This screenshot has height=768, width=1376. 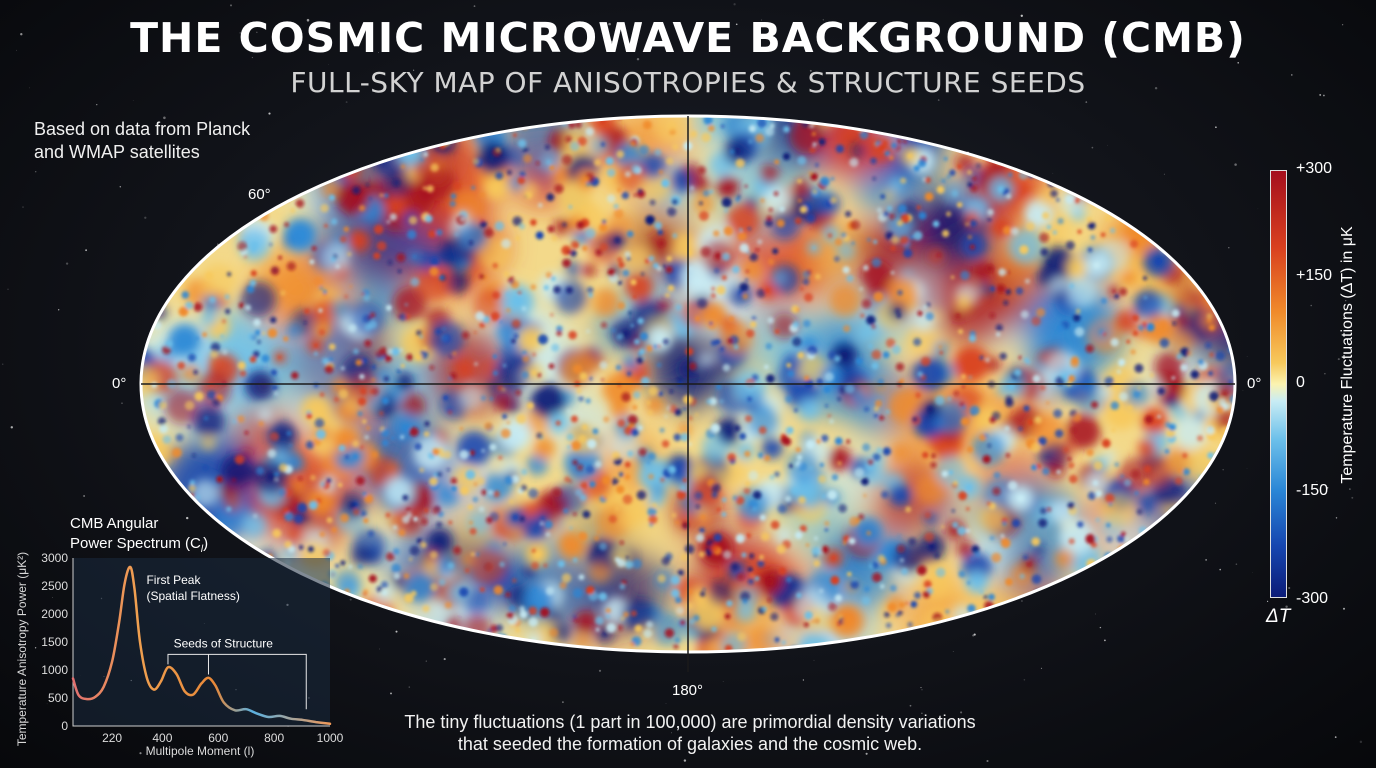 I want to click on seeds-of-structure-annotation: Seeds of Structure, so click(x=224, y=643).